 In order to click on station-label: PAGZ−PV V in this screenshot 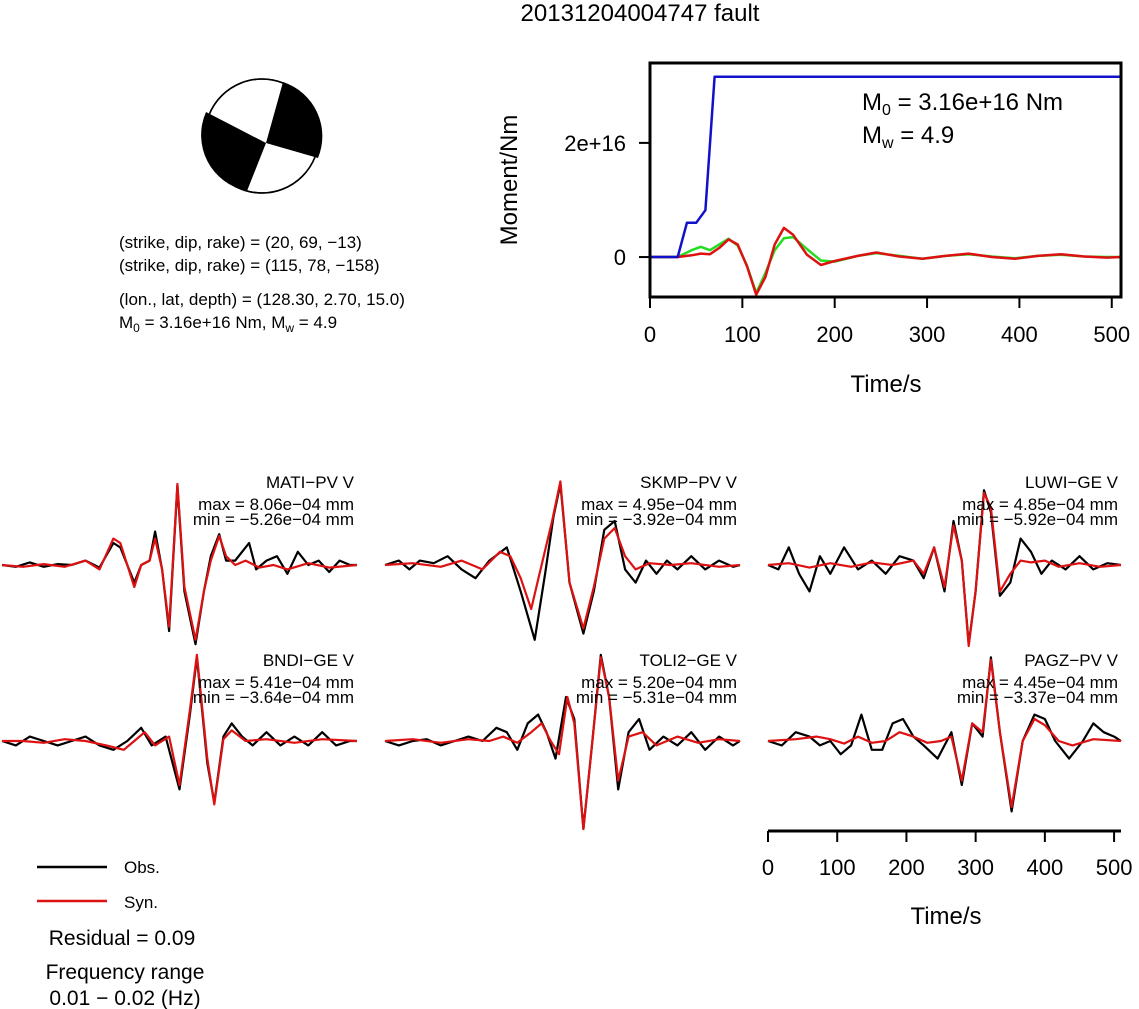, I will do `click(1071, 660)`.